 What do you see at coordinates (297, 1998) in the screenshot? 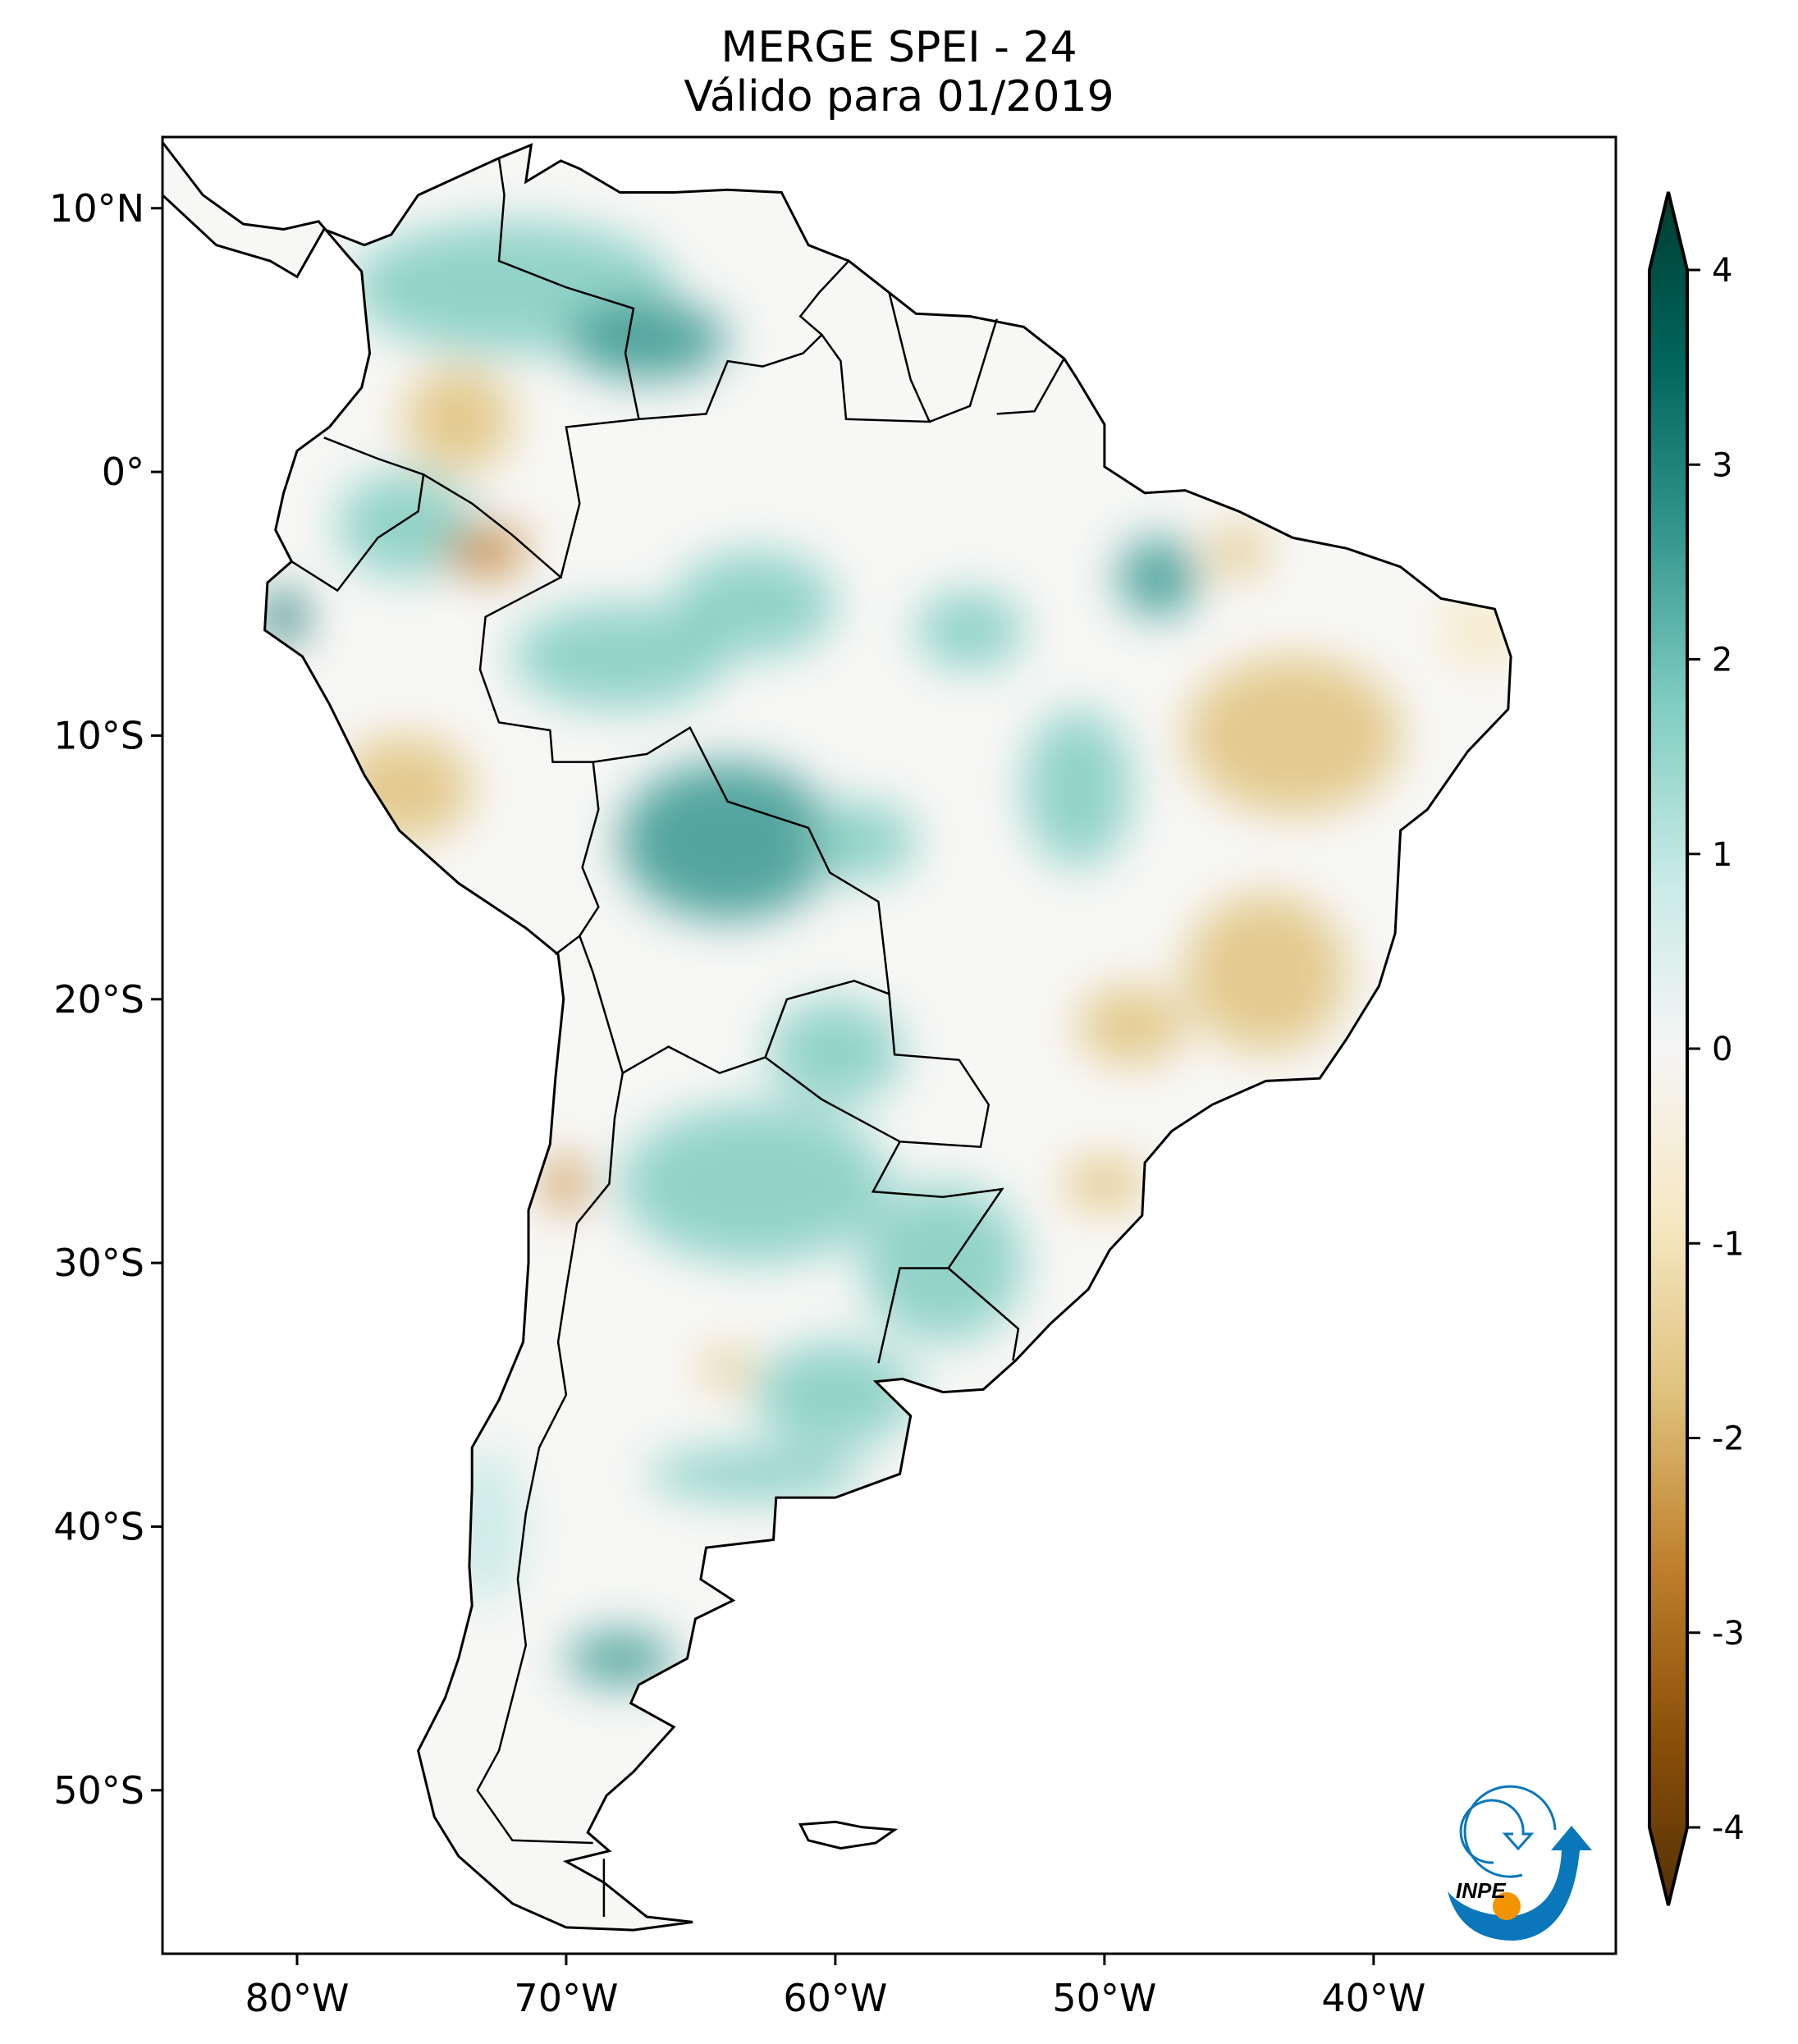
I see `x-tick-label: 80°W` at bounding box center [297, 1998].